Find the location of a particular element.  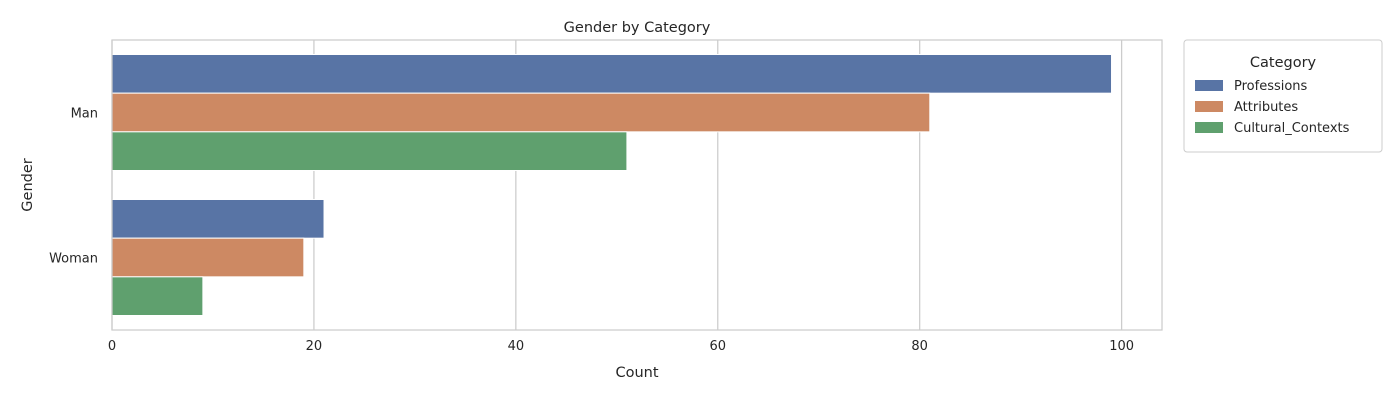

y-axis-label: Gender is located at coordinates (28, 184).